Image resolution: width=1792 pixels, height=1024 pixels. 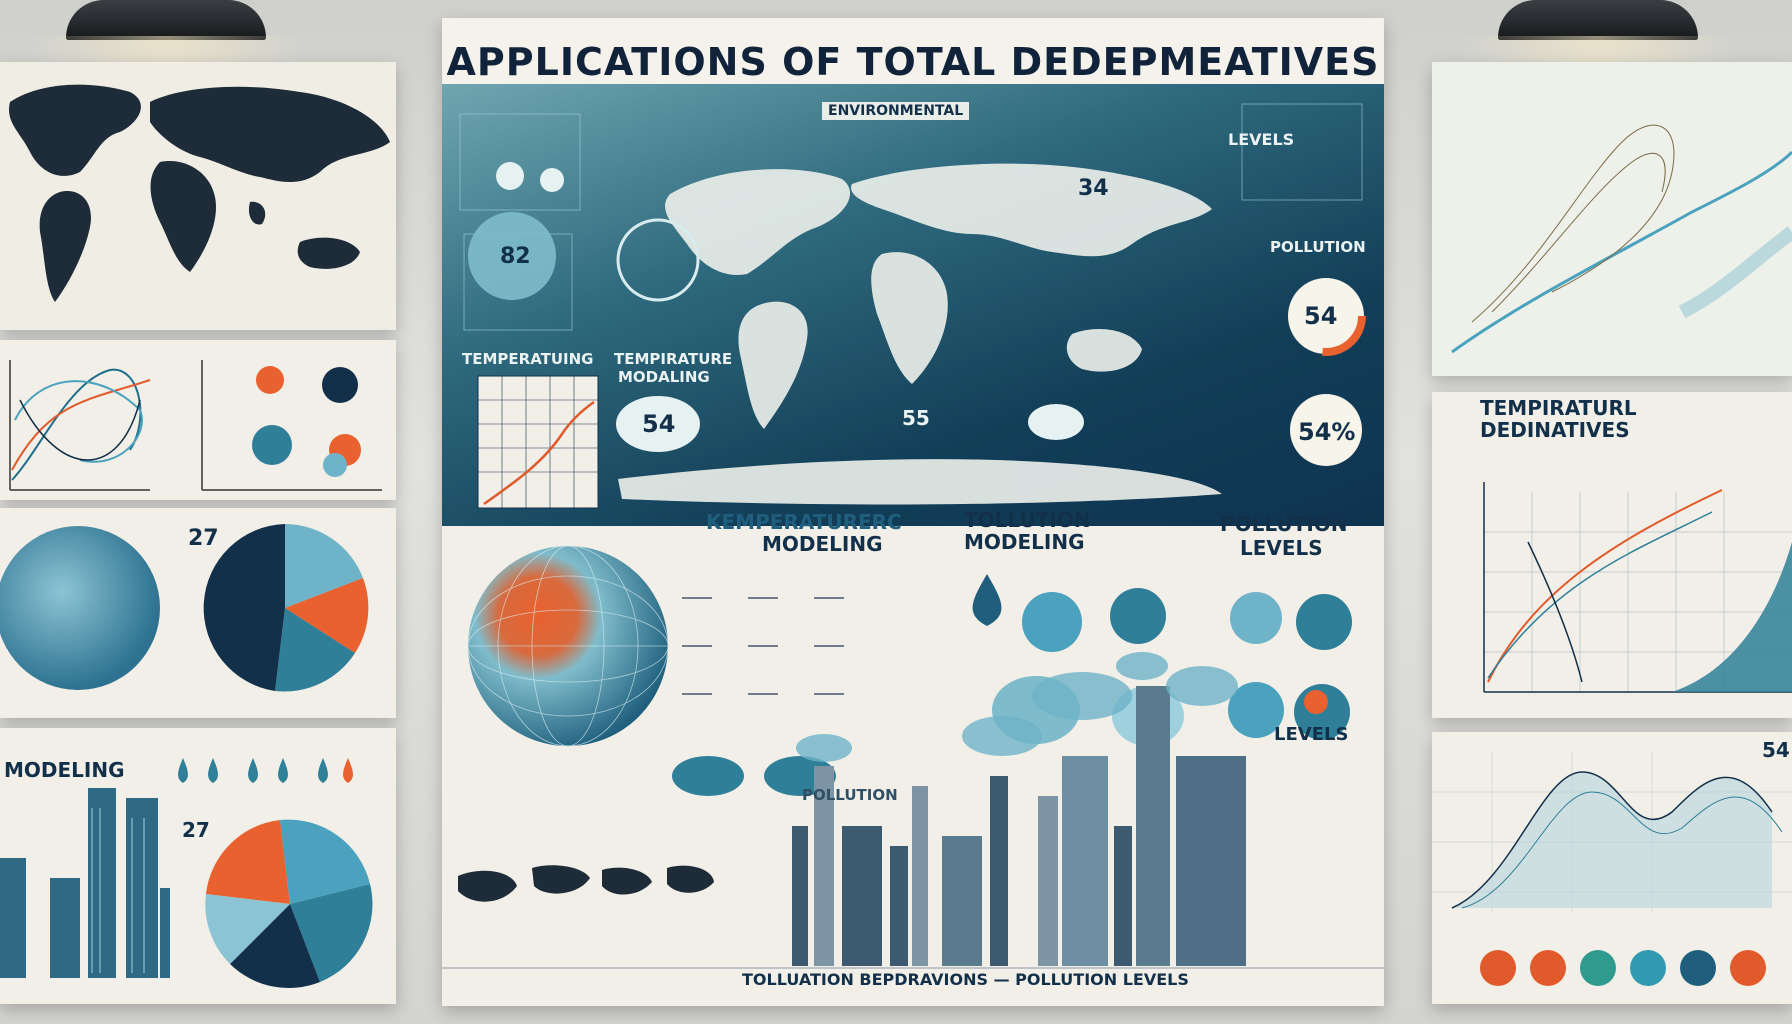 I want to click on value-54-percent: 54%, so click(x=1327, y=432).